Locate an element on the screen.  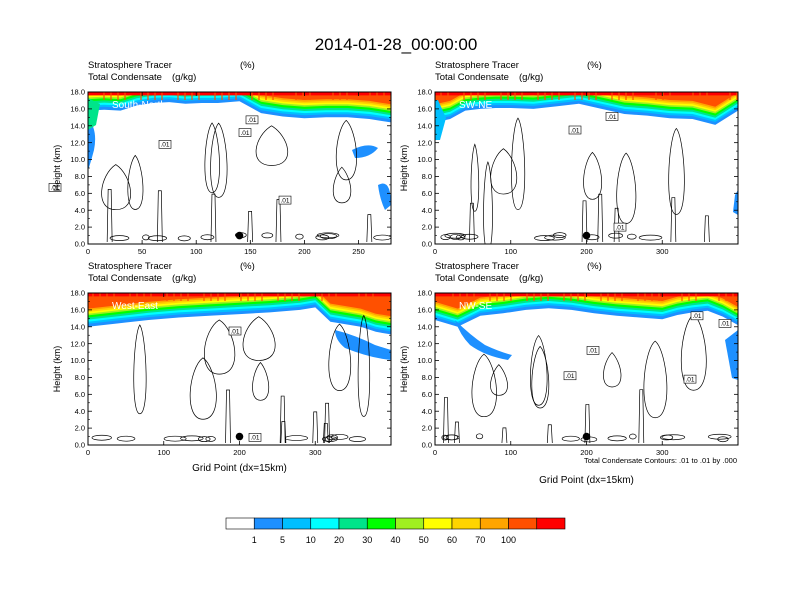
colorbar-label: 30 is located at coordinates (367, 540).